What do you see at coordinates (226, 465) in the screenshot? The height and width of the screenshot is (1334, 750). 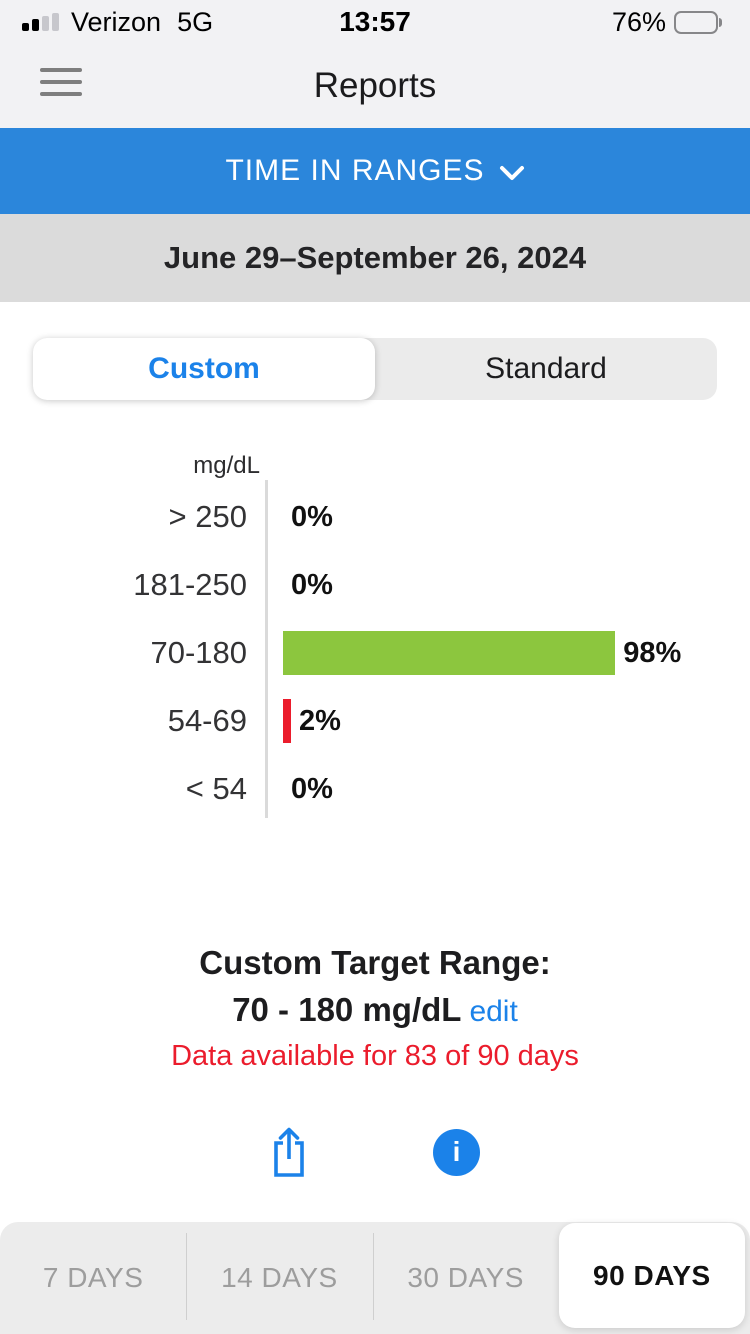 I see `chart-unit-label: mg/dL` at bounding box center [226, 465].